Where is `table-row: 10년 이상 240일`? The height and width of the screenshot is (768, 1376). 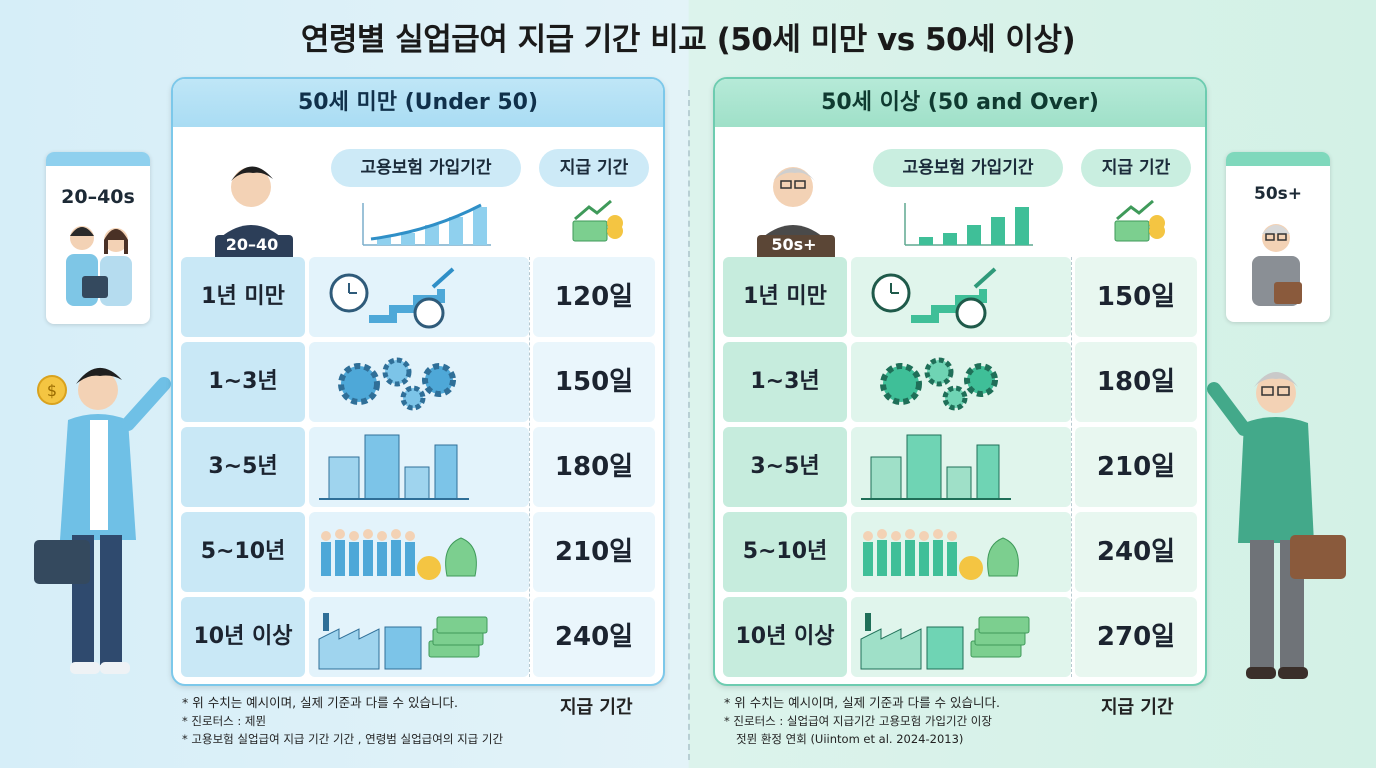
table-row: 10년 이상 240일 is located at coordinates (418, 637).